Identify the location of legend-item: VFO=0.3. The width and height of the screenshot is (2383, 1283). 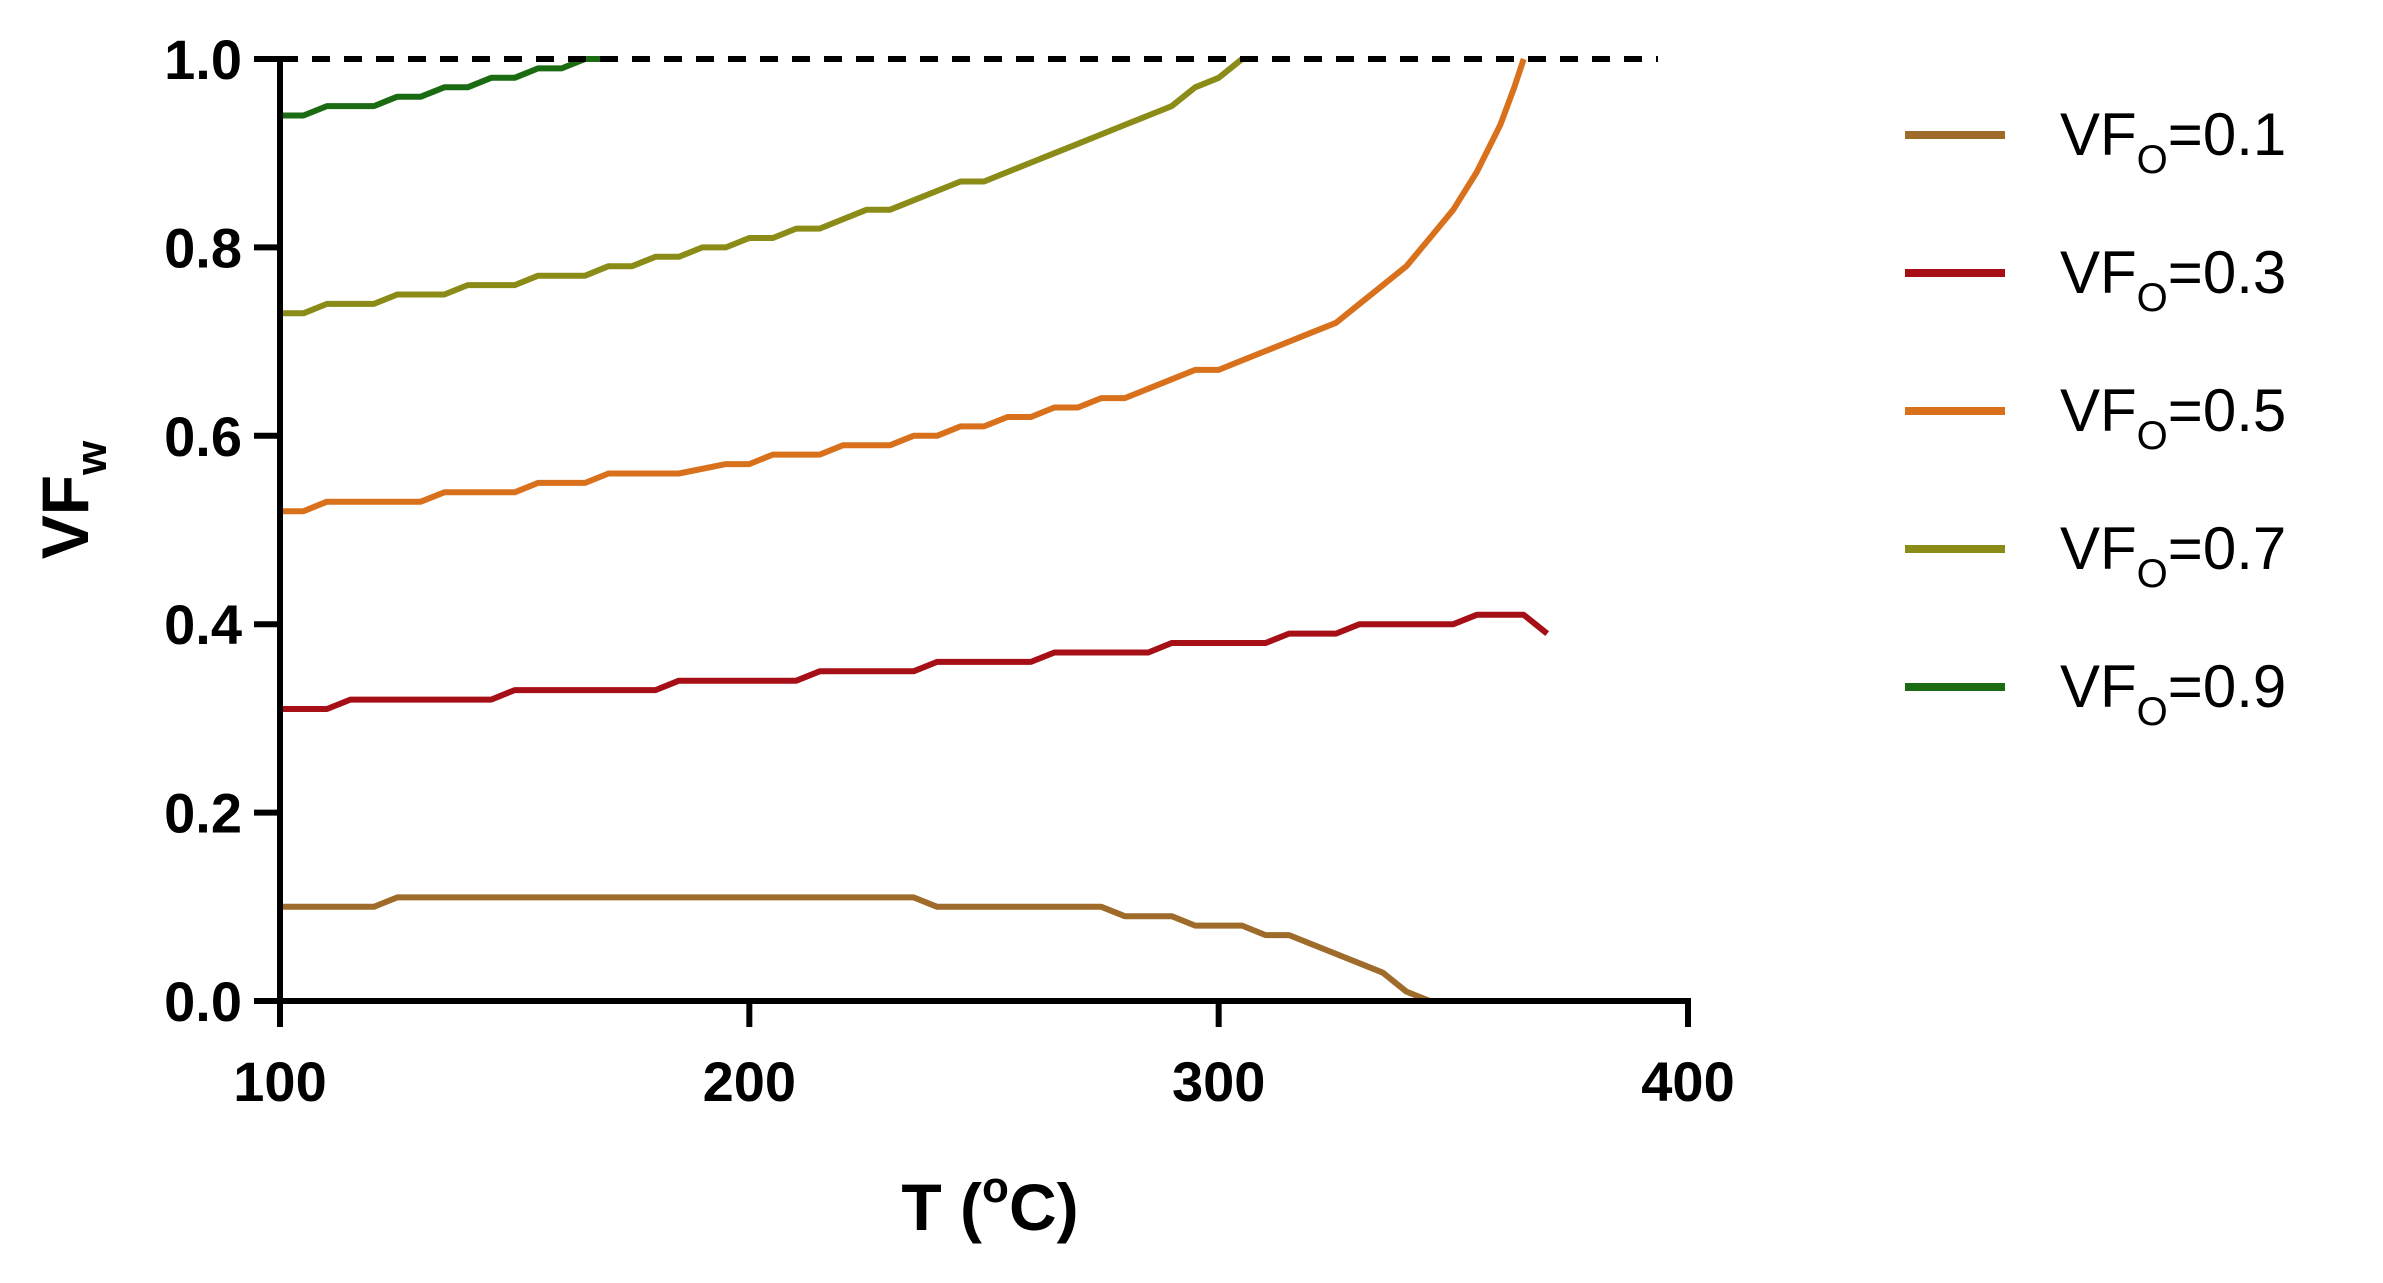
(2095, 279).